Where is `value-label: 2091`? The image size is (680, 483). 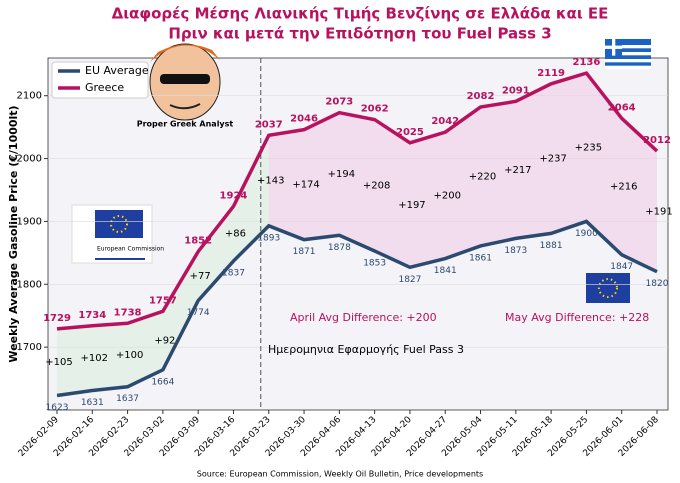 value-label: 2091 is located at coordinates (516, 90).